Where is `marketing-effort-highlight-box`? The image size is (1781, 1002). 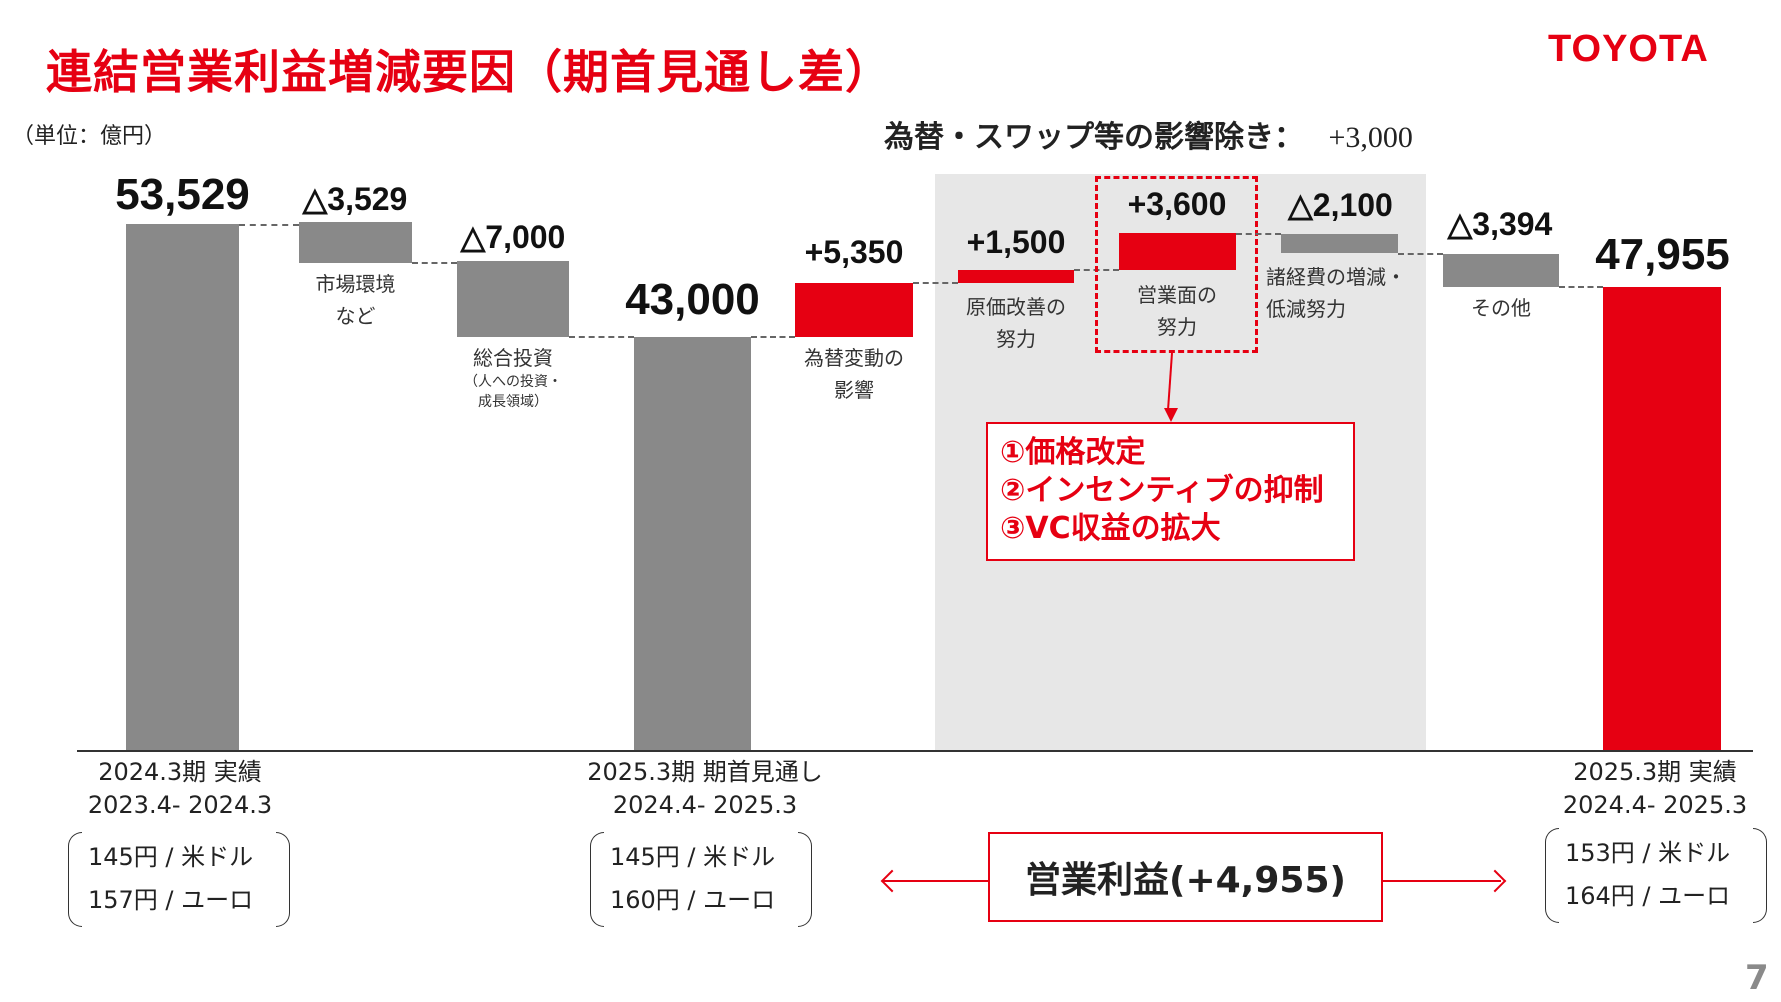 marketing-effort-highlight-box is located at coordinates (1176, 264).